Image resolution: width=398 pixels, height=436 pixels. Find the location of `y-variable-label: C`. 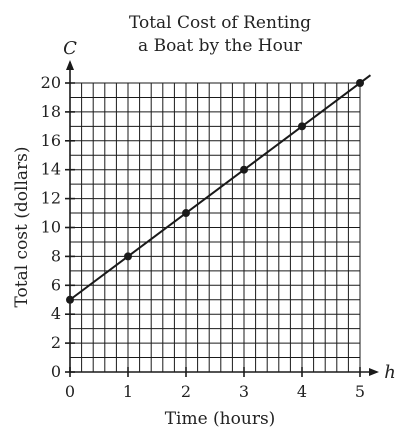

y-variable-label: C is located at coordinates (70, 48).